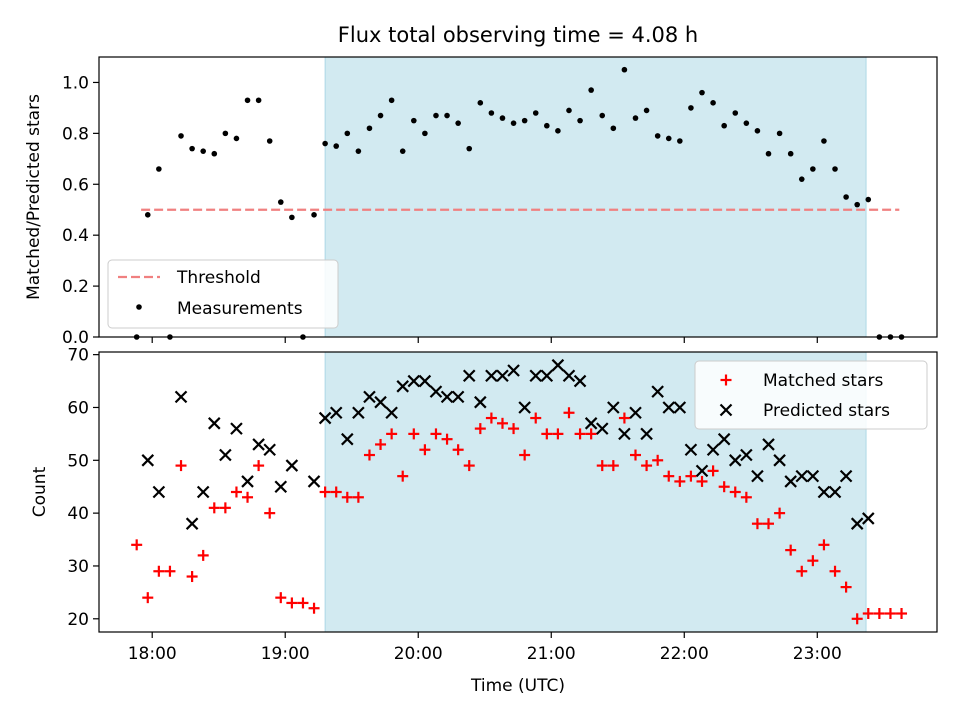  Describe the element at coordinates (34, 197) in the screenshot. I see `top-y-axis-label: Matched/Predicted stars` at that location.